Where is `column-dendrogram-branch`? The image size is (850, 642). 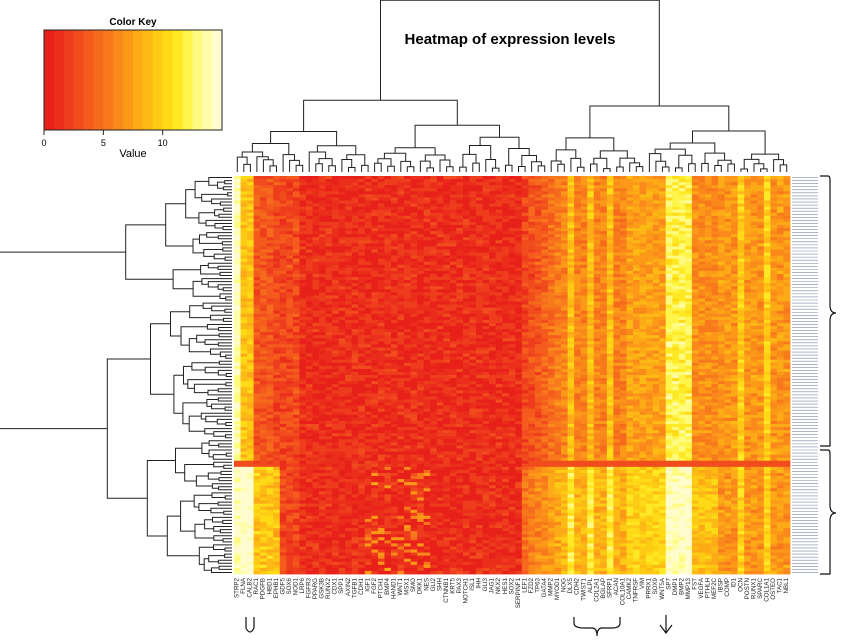
column-dendrogram-branch is located at coordinates (561, 167).